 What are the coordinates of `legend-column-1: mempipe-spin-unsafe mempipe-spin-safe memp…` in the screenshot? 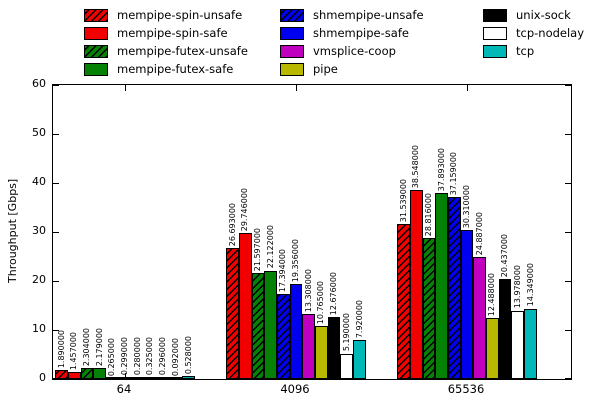 It's located at (166, 42).